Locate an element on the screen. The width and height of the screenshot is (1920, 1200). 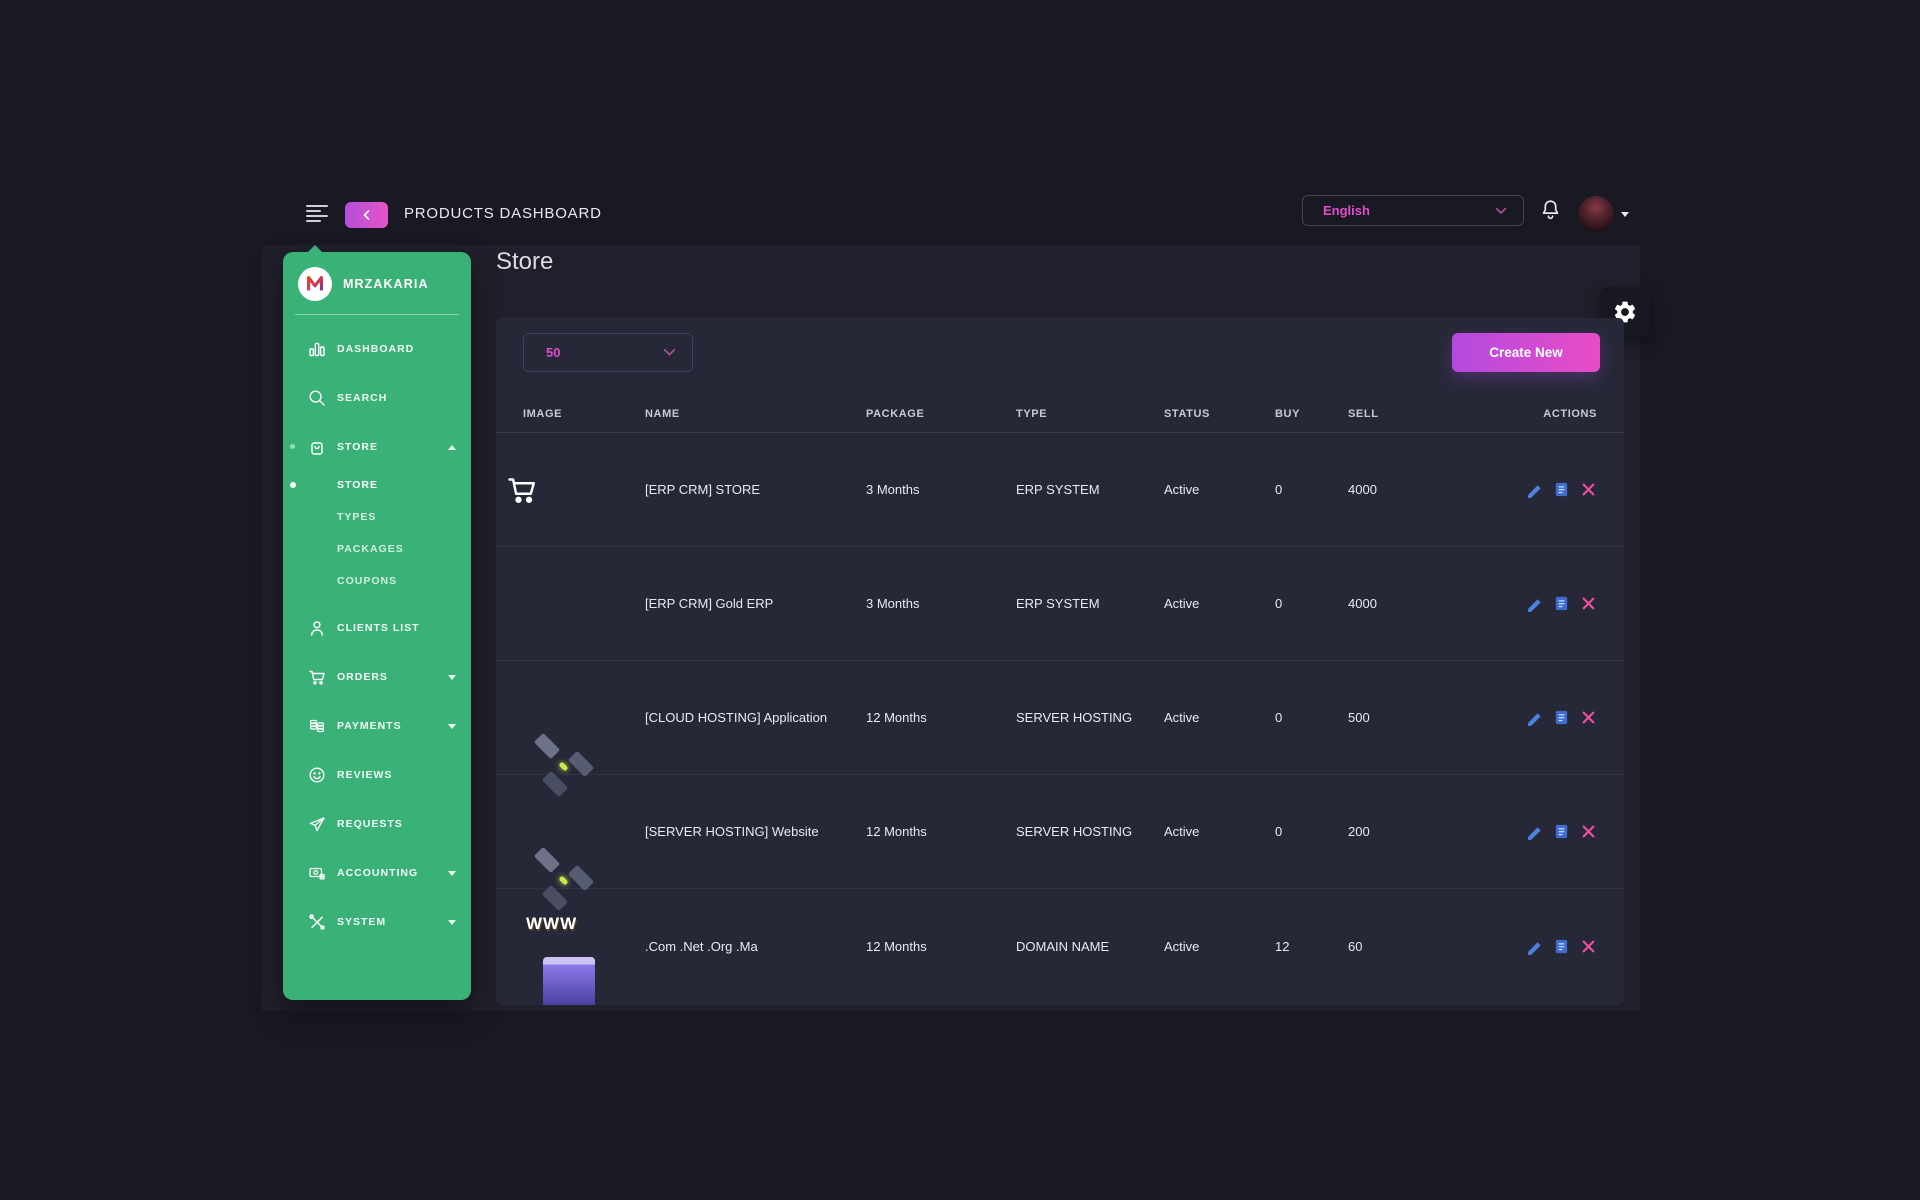
language-value: English is located at coordinates (1346, 210).